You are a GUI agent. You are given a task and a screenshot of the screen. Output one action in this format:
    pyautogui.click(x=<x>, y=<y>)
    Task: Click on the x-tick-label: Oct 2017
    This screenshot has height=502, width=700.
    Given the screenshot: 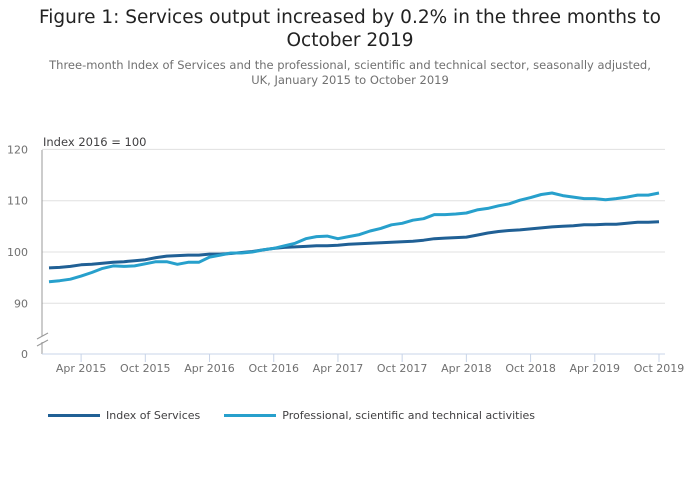 What is the action you would take?
    pyautogui.click(x=402, y=368)
    